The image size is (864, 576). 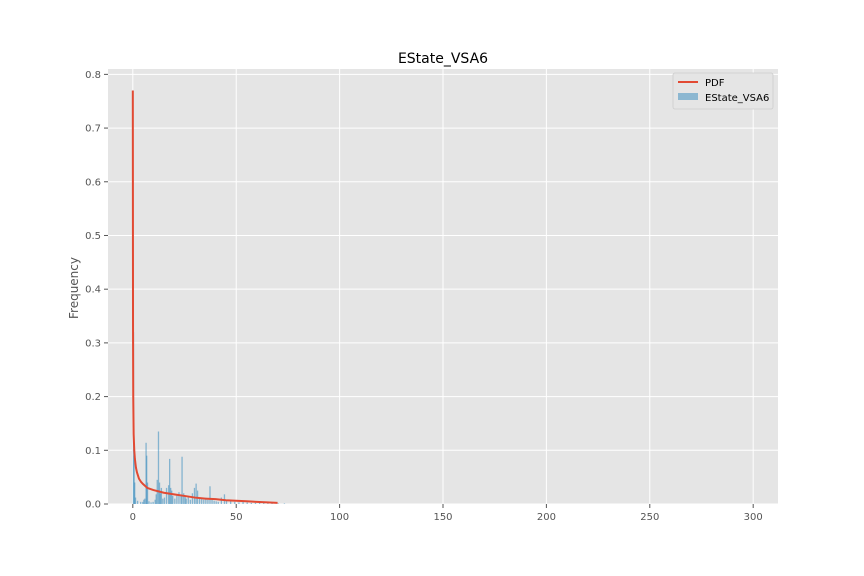 What do you see at coordinates (723, 91) in the screenshot?
I see `legend: PDF EState_VSA6` at bounding box center [723, 91].